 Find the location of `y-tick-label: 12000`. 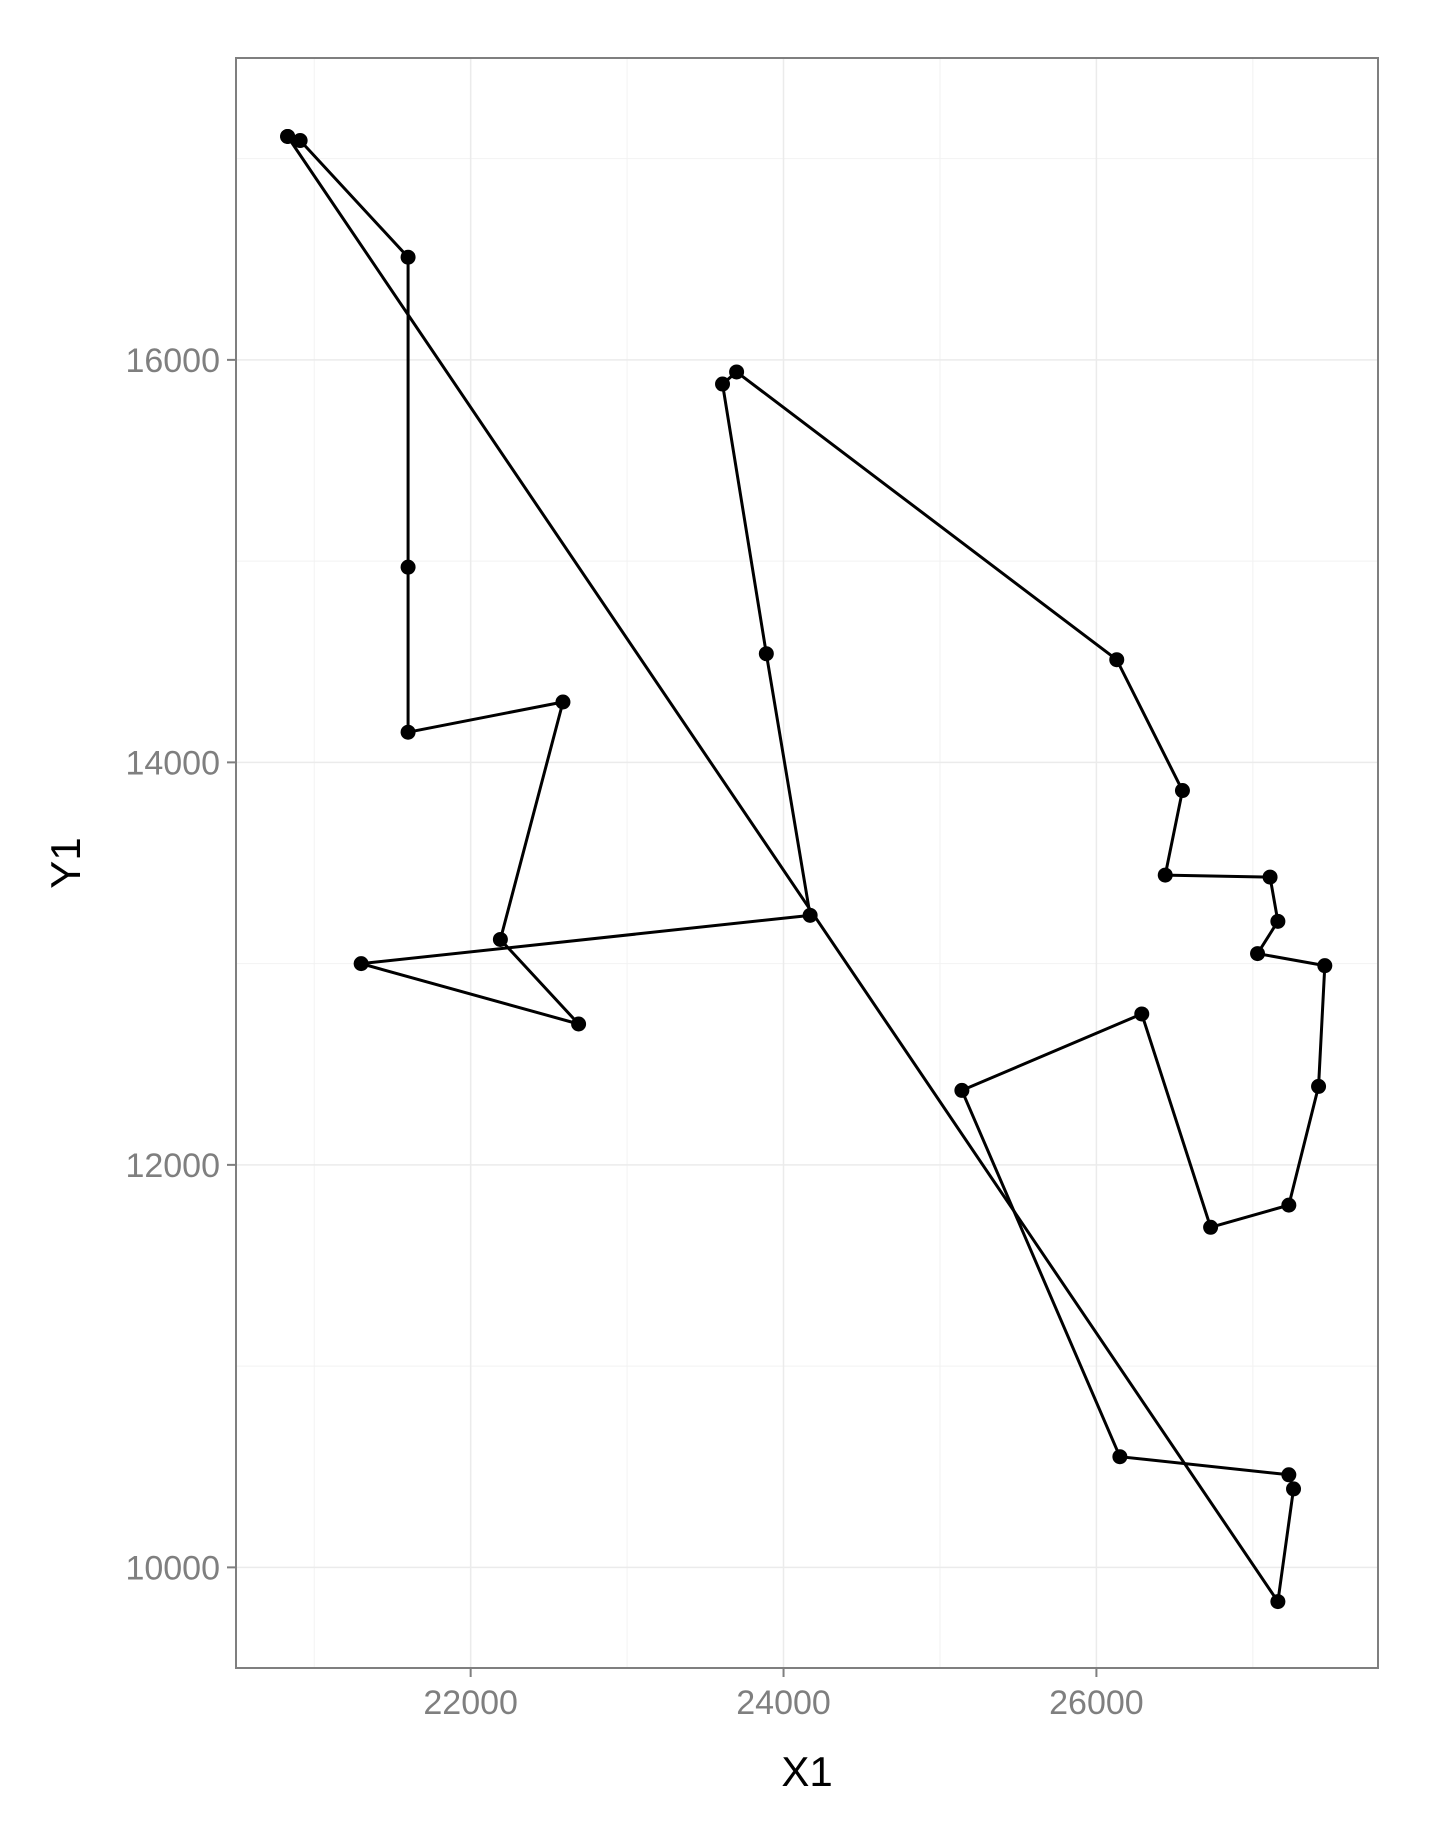

y-tick-label: 12000 is located at coordinates (172, 1166).